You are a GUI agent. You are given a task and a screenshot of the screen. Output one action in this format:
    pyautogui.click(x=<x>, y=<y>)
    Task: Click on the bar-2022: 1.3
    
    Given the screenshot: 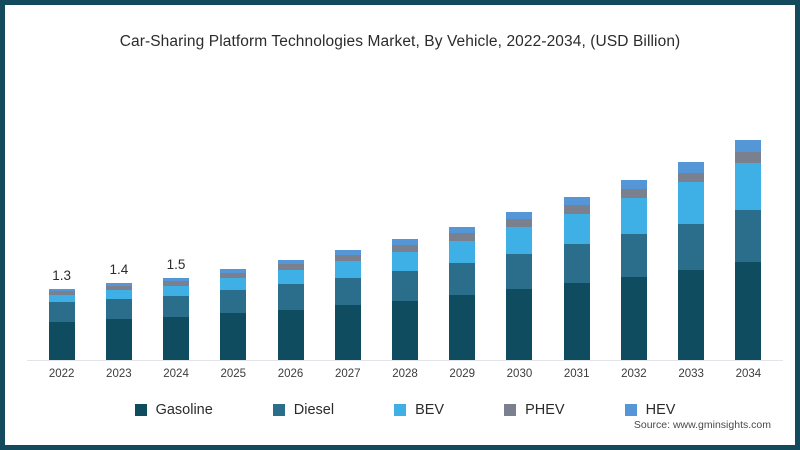 What is the action you would take?
    pyautogui.click(x=61, y=314)
    